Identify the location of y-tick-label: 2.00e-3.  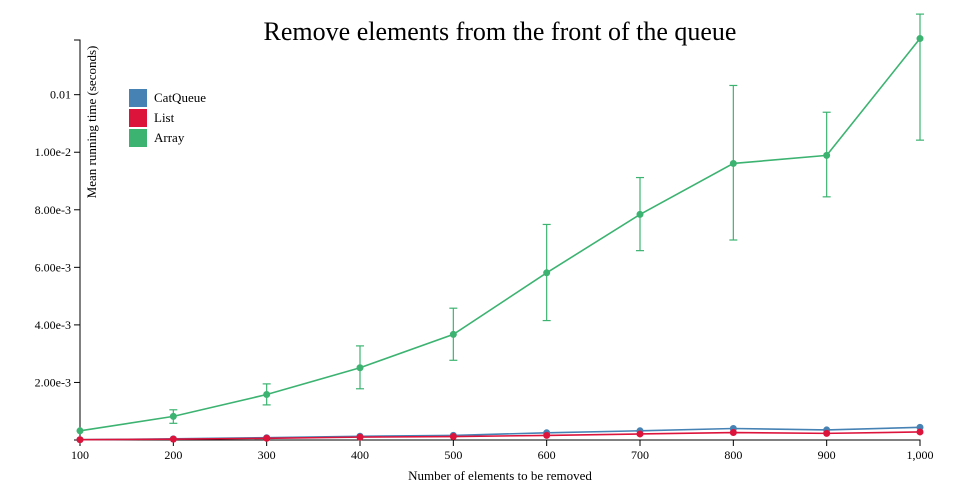
(53, 382).